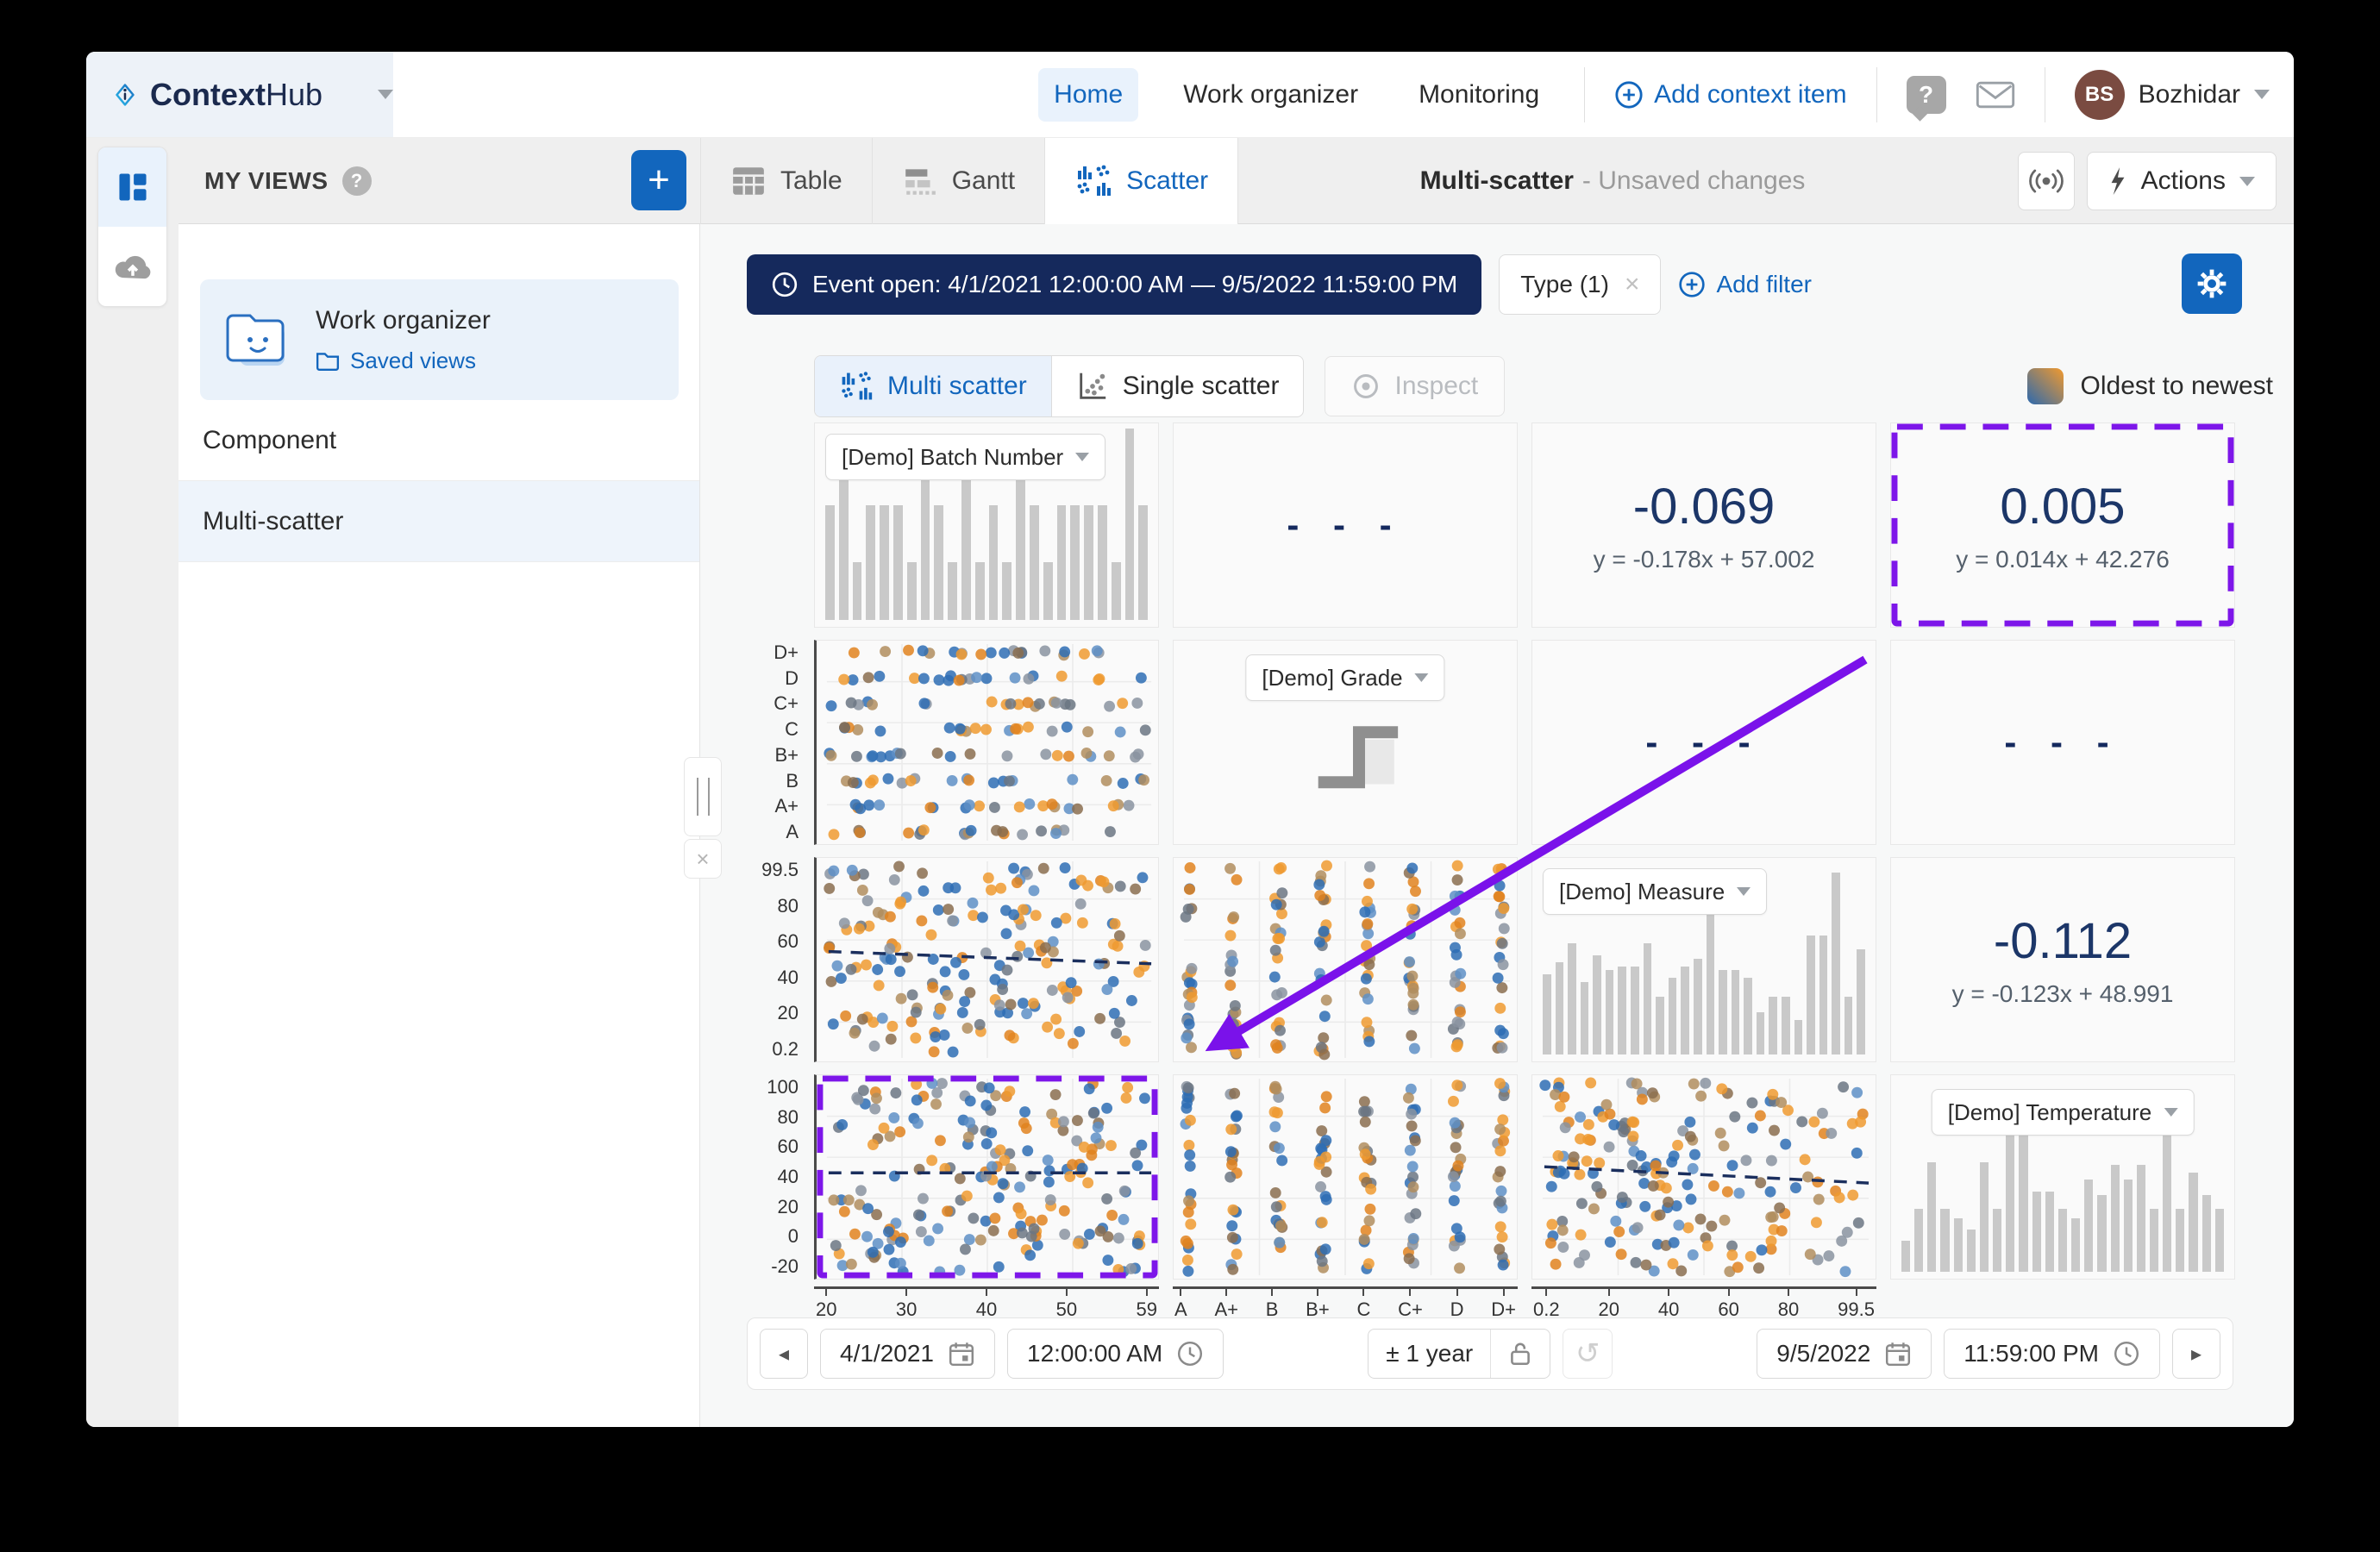 The image size is (2380, 1552). What do you see at coordinates (439, 441) in the screenshot?
I see `sidebar-item-component: Component` at bounding box center [439, 441].